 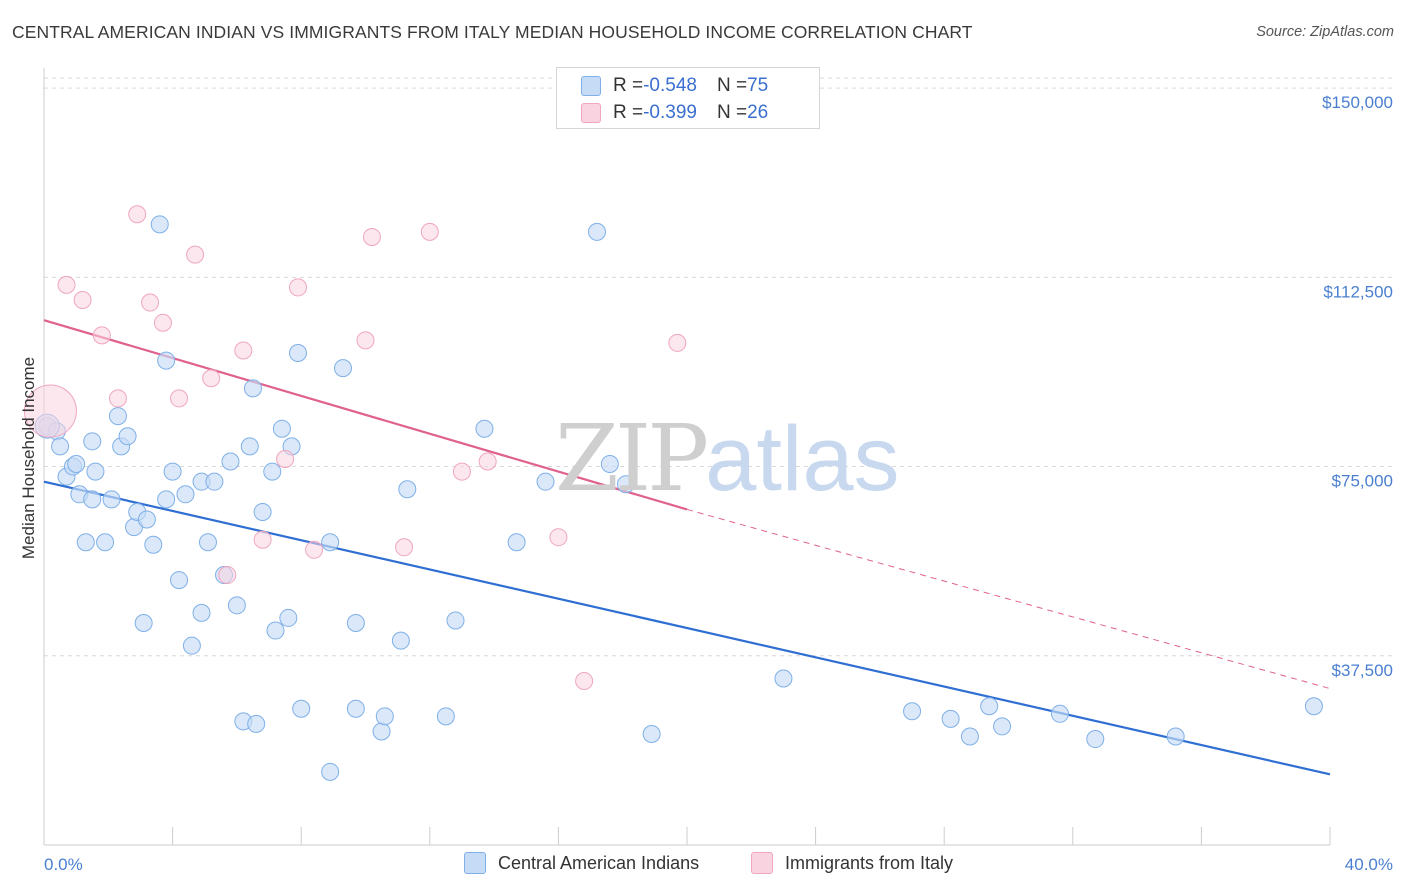 What do you see at coordinates (1362, 670) in the screenshot?
I see `y-tick-label: $37,500` at bounding box center [1362, 670].